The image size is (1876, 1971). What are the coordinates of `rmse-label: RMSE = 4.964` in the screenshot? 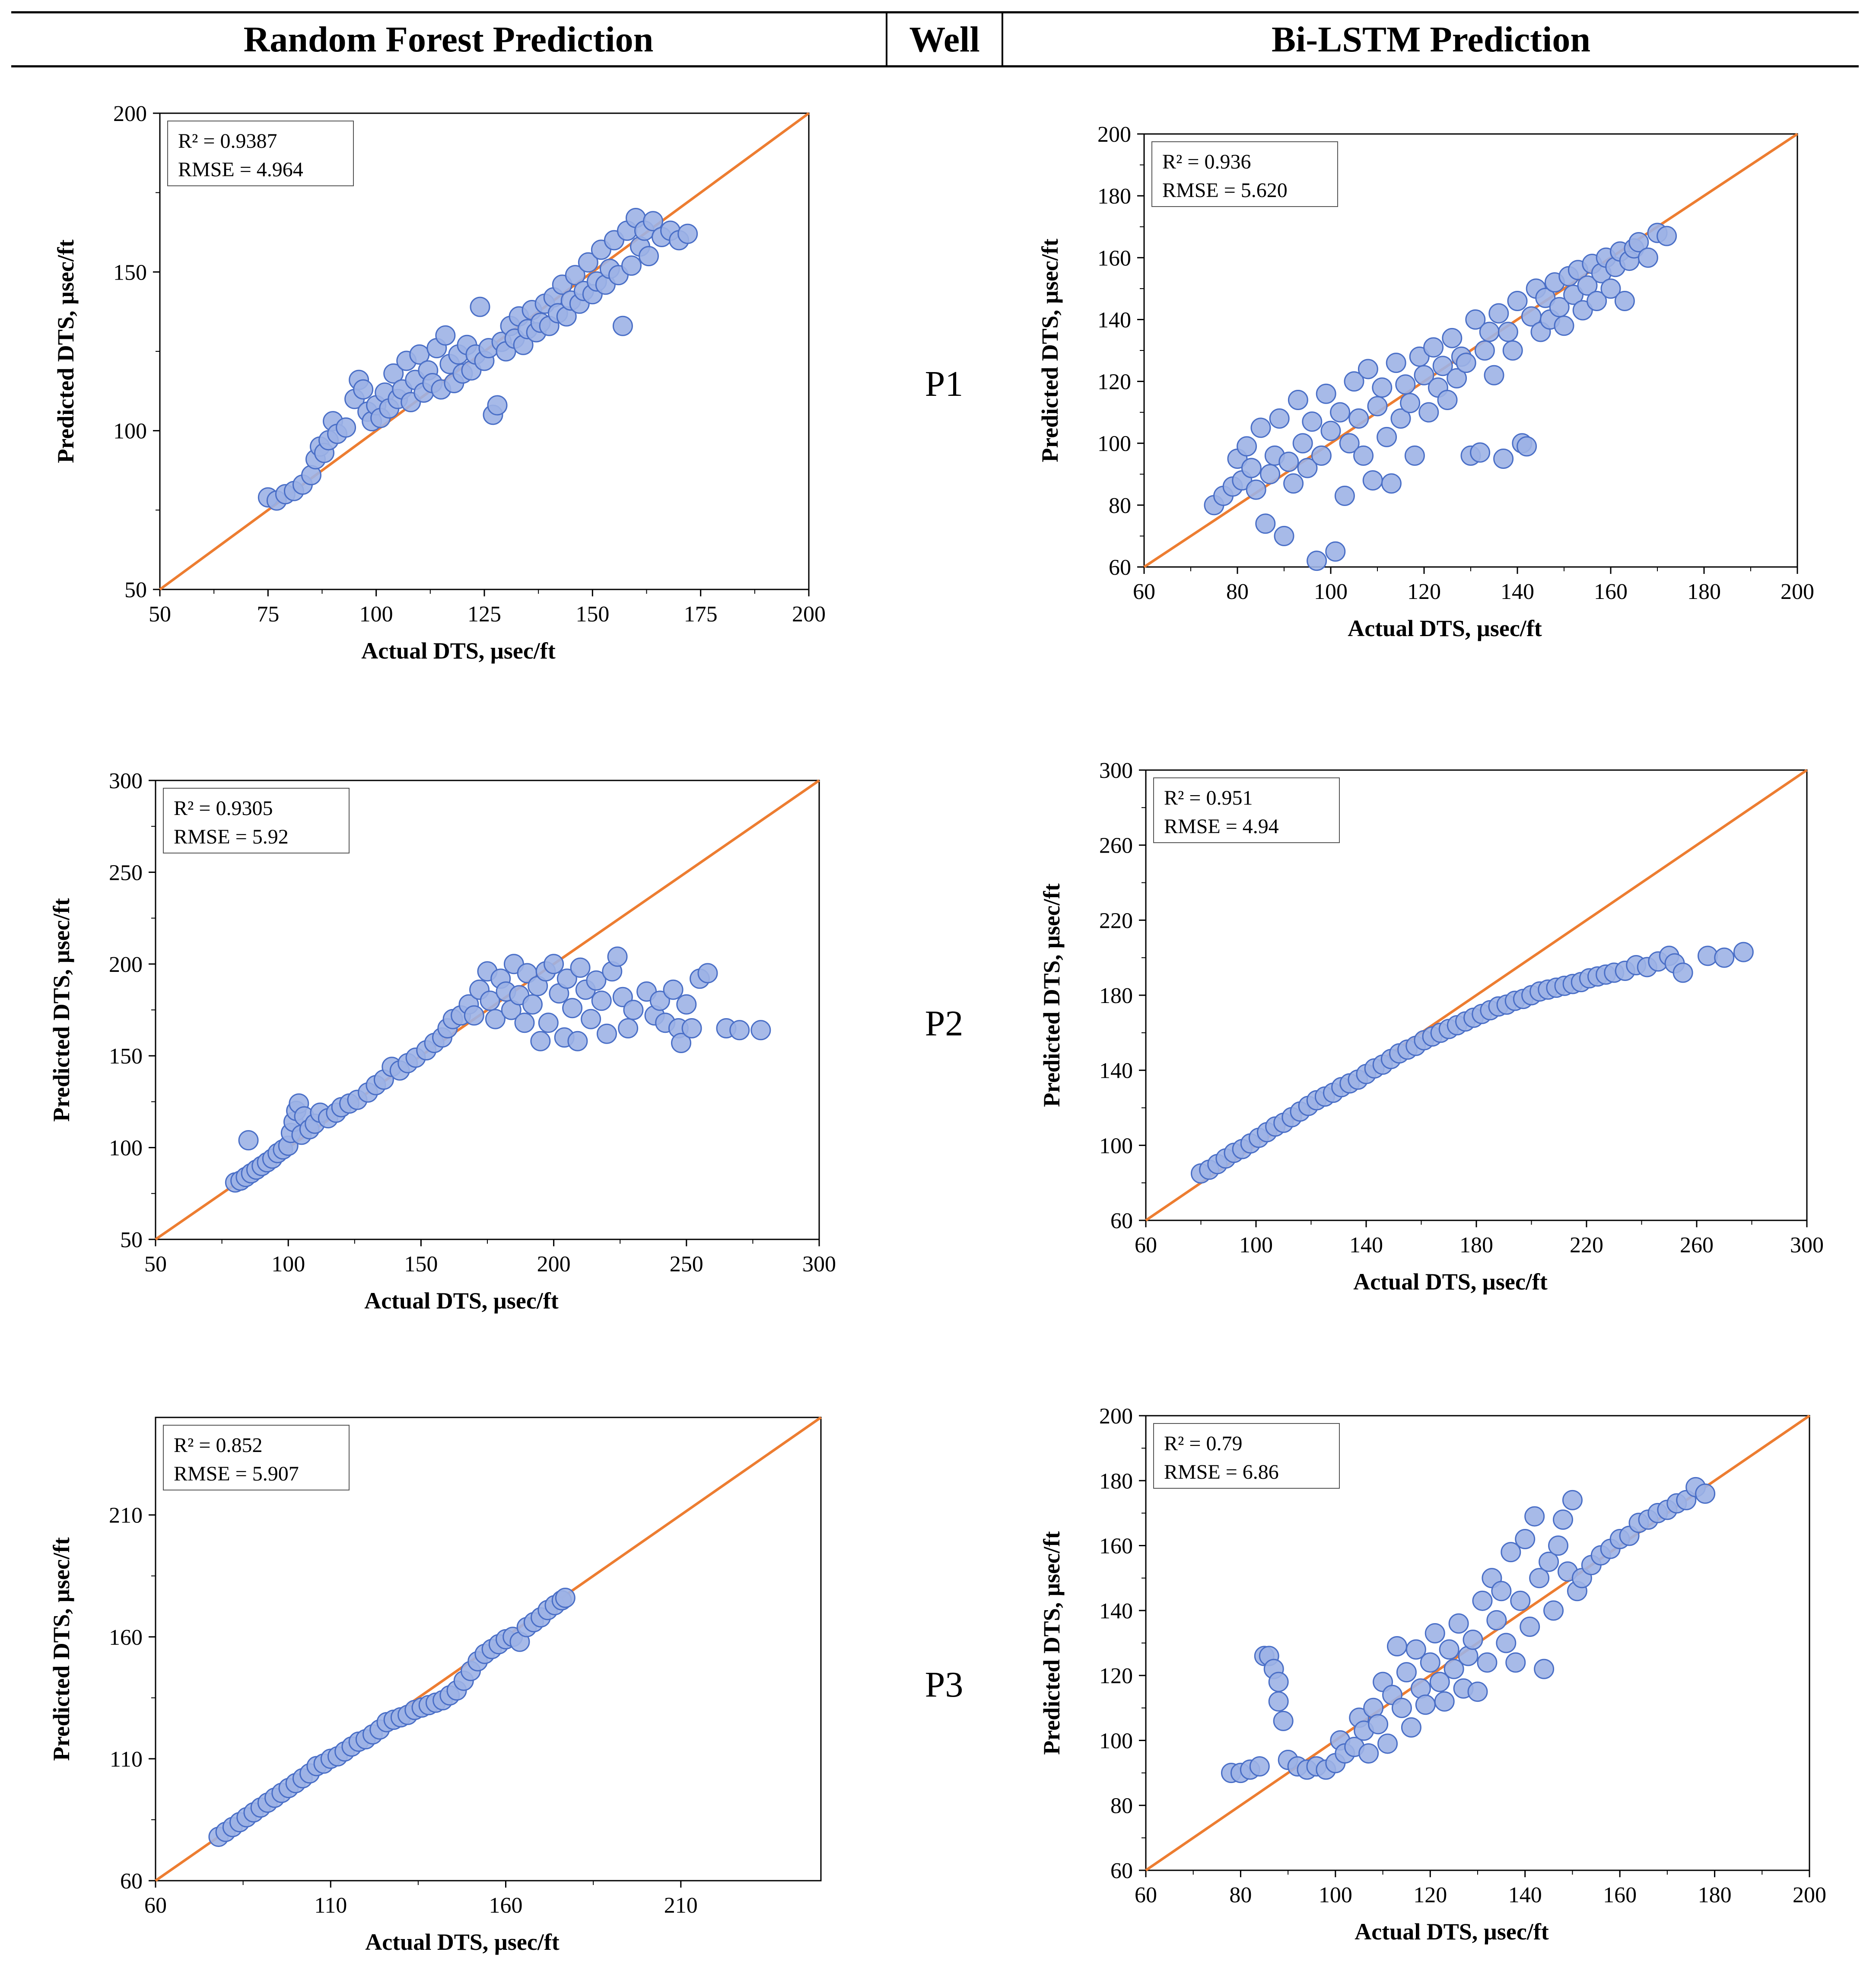 It's located at (240, 170).